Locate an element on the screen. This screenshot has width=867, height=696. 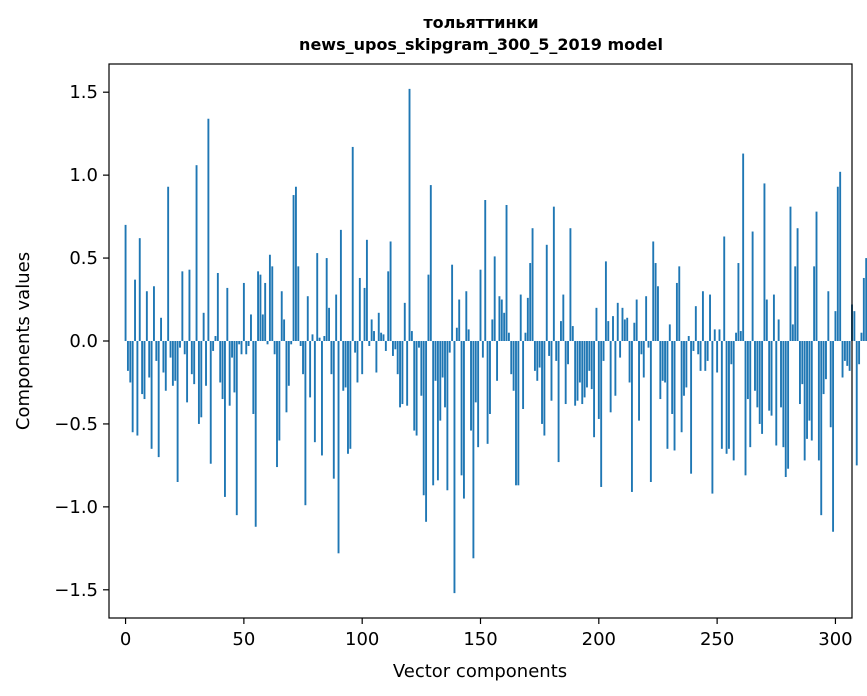
x-tick-label: 50 is located at coordinates (243, 639).